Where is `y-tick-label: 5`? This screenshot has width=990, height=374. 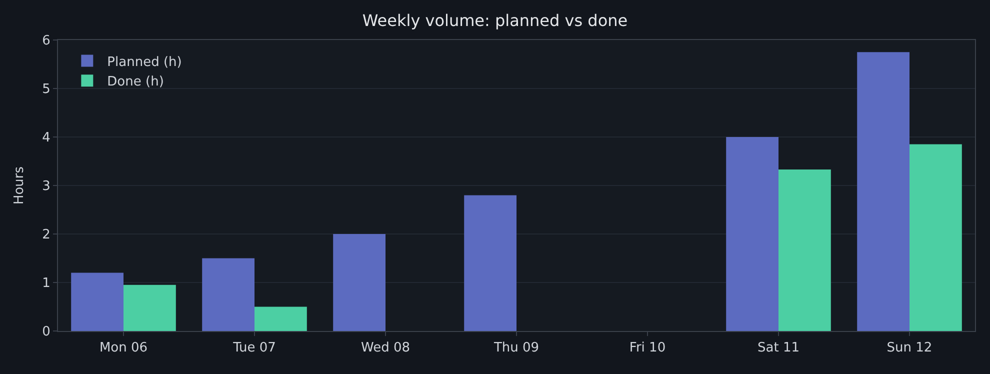 y-tick-label: 5 is located at coordinates (46, 90).